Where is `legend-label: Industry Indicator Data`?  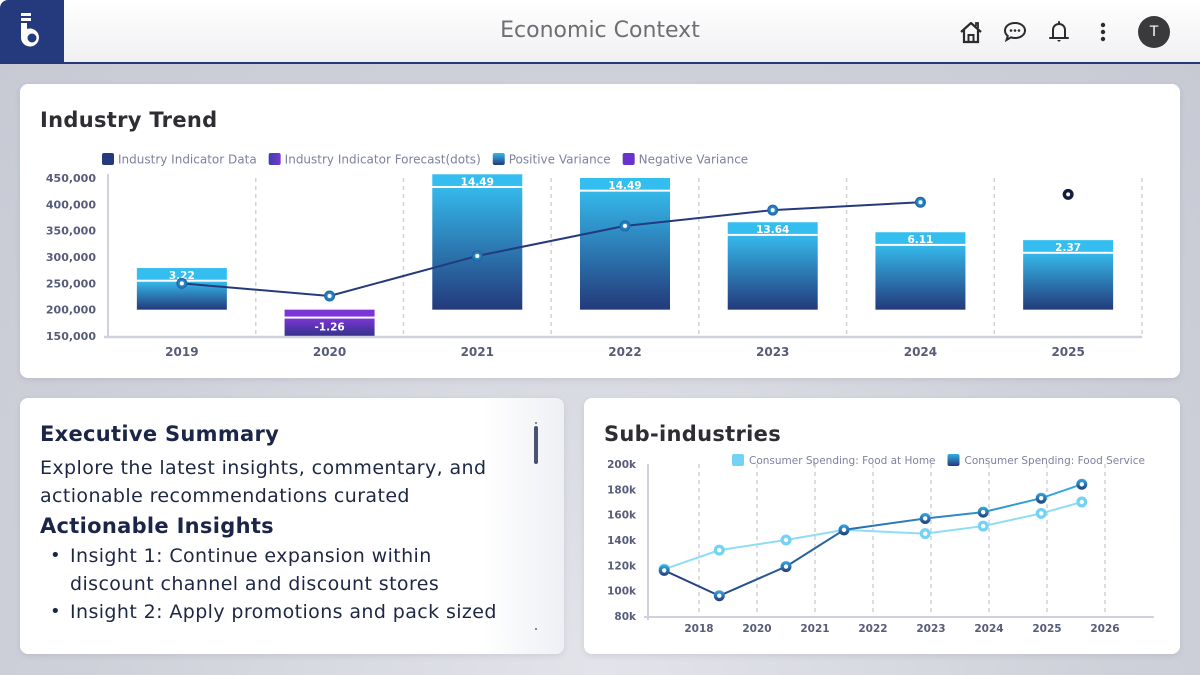 legend-label: Industry Indicator Data is located at coordinates (187, 160).